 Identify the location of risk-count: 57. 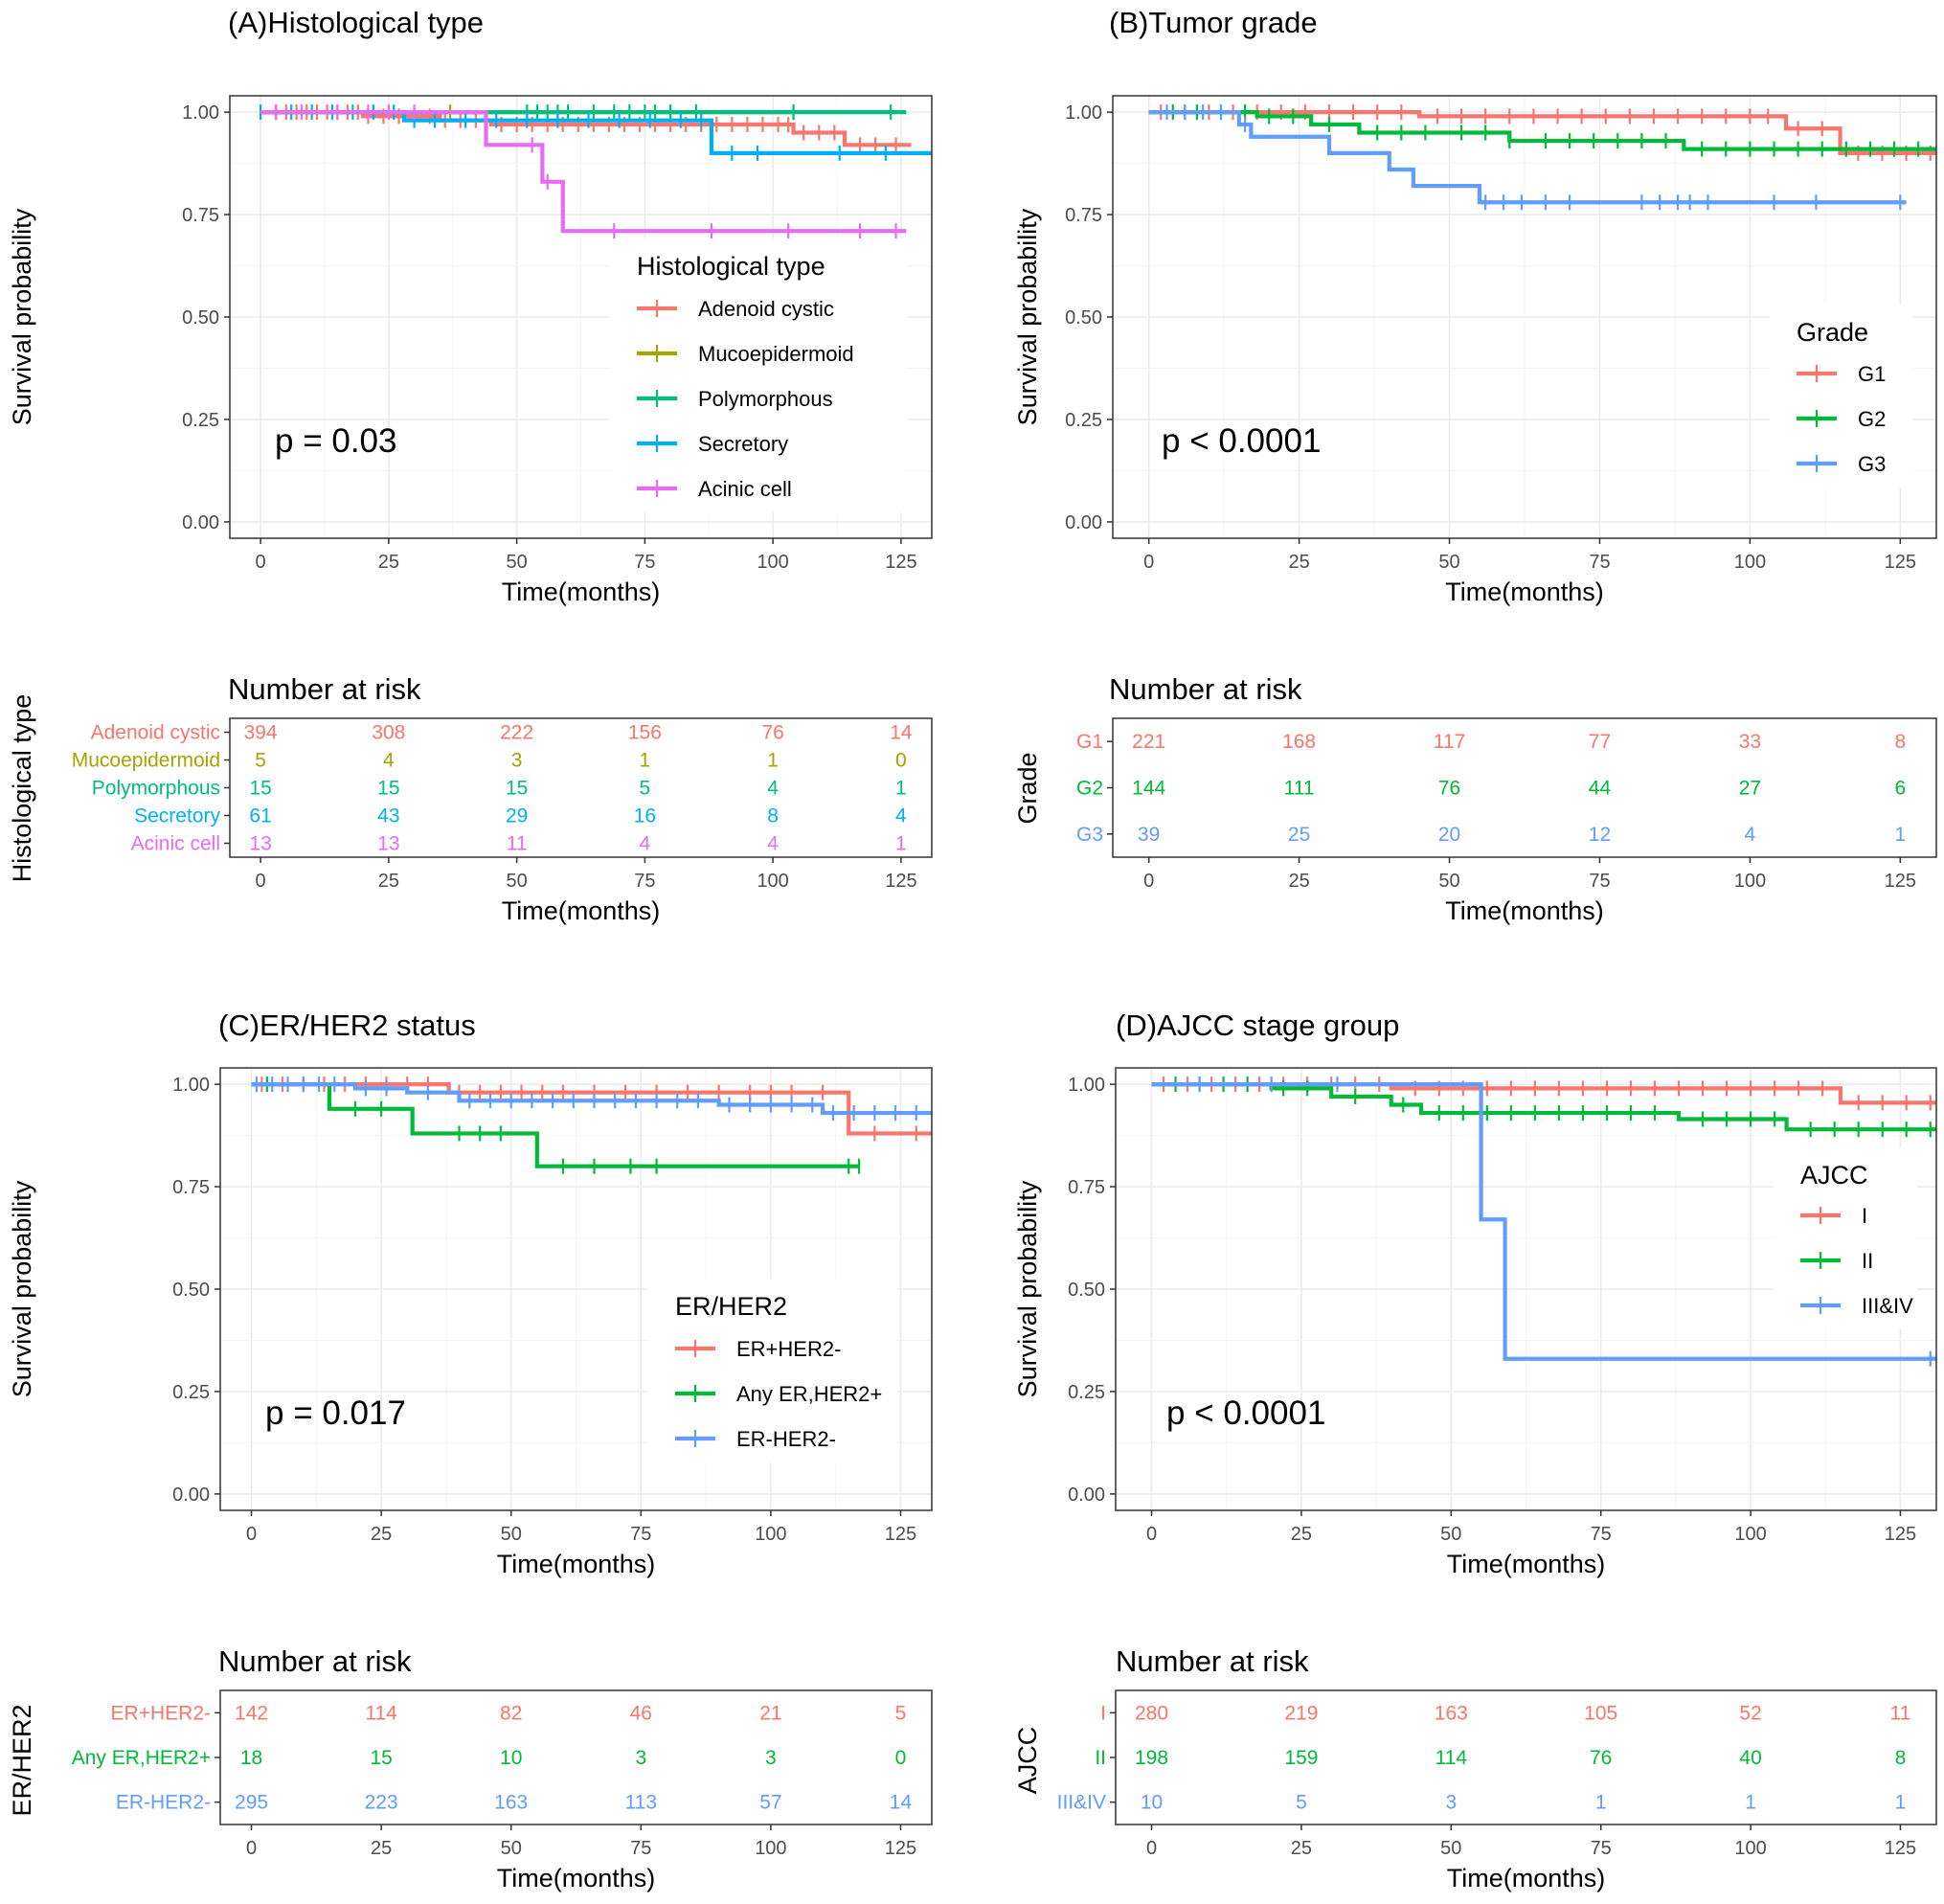
(770, 1803).